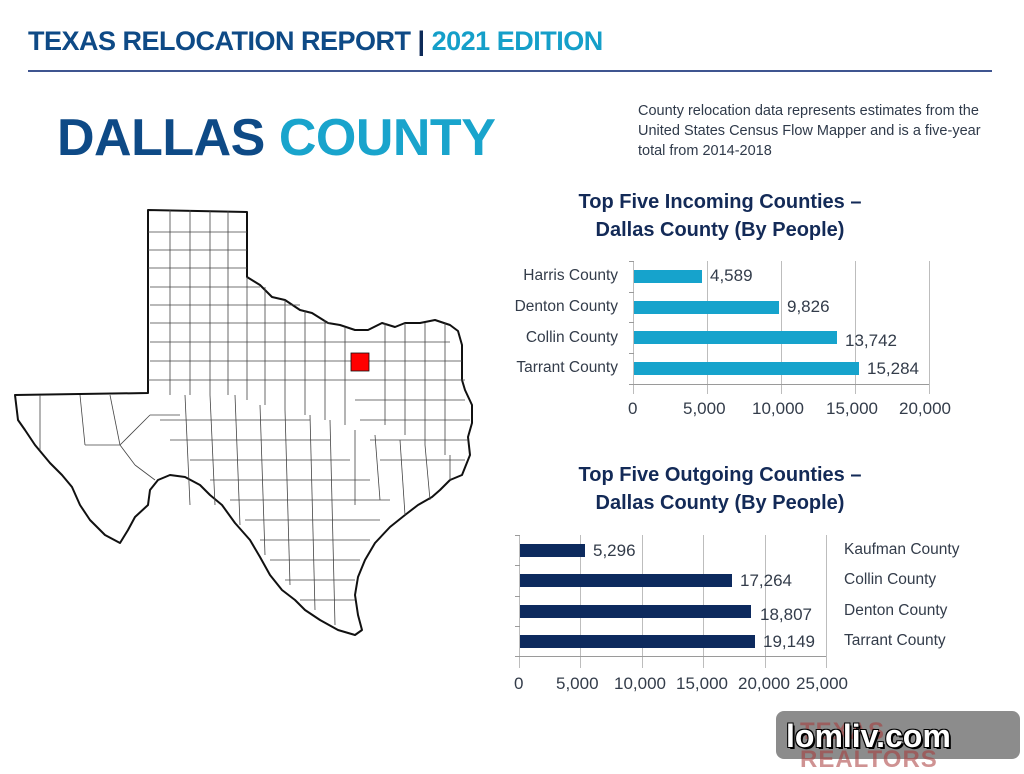 Image resolution: width=1024 pixels, height=774 pixels. Describe the element at coordinates (720, 475) in the screenshot. I see `outgoing-title-line1: Top Five Outgoing Counties –` at that location.